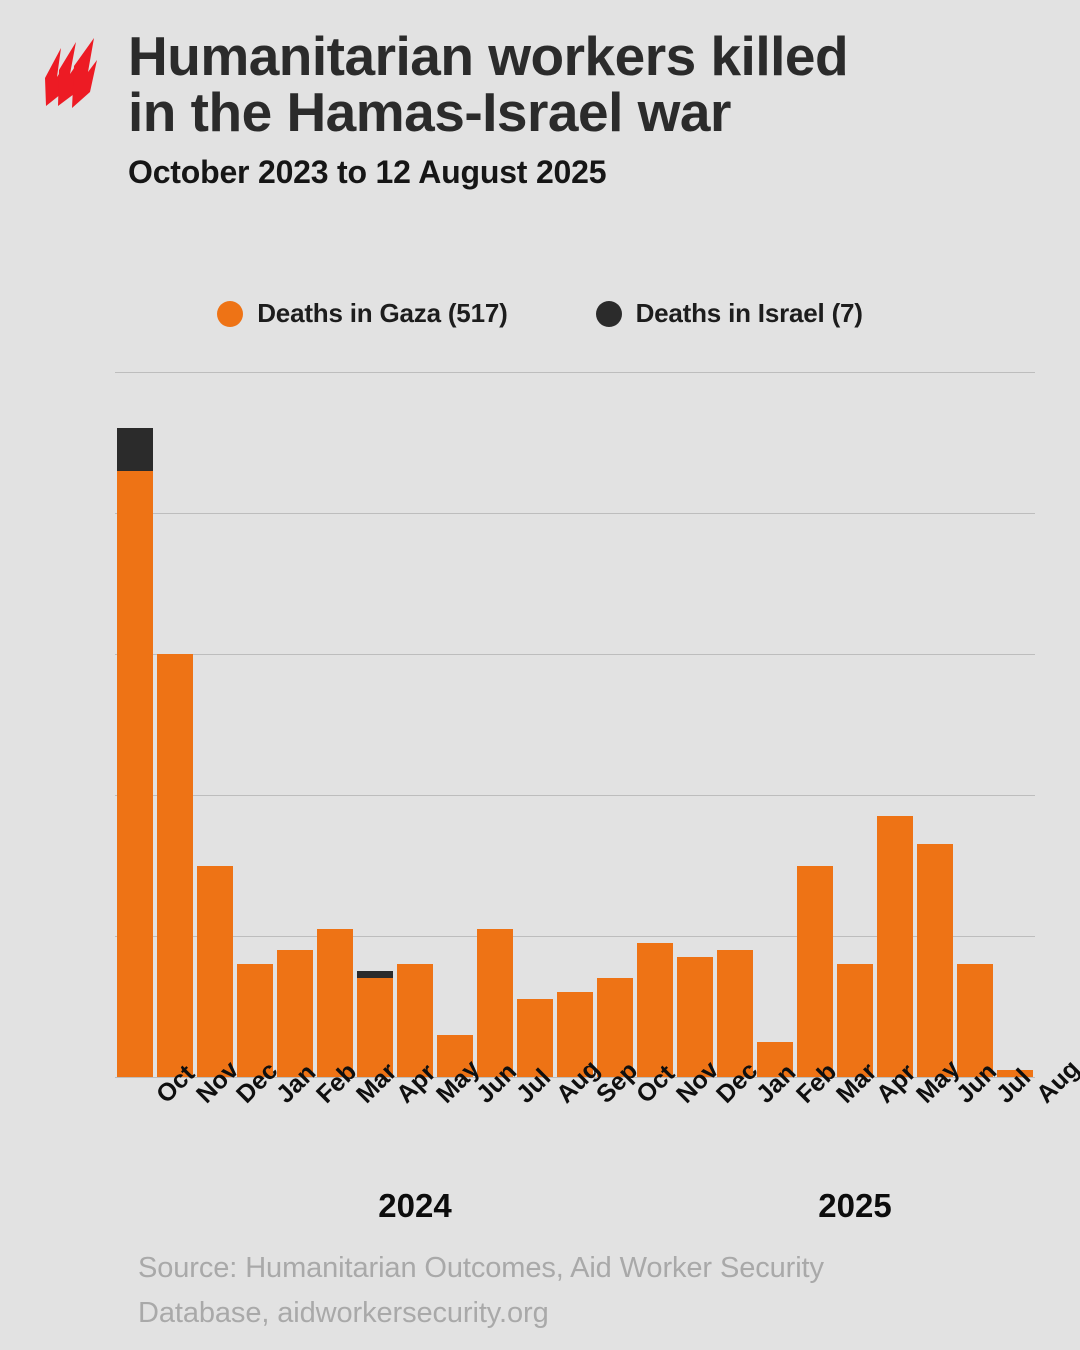  Describe the element at coordinates (343, 1313) in the screenshot. I see `source-line-2: Database, aidworkersecurity.org` at that location.